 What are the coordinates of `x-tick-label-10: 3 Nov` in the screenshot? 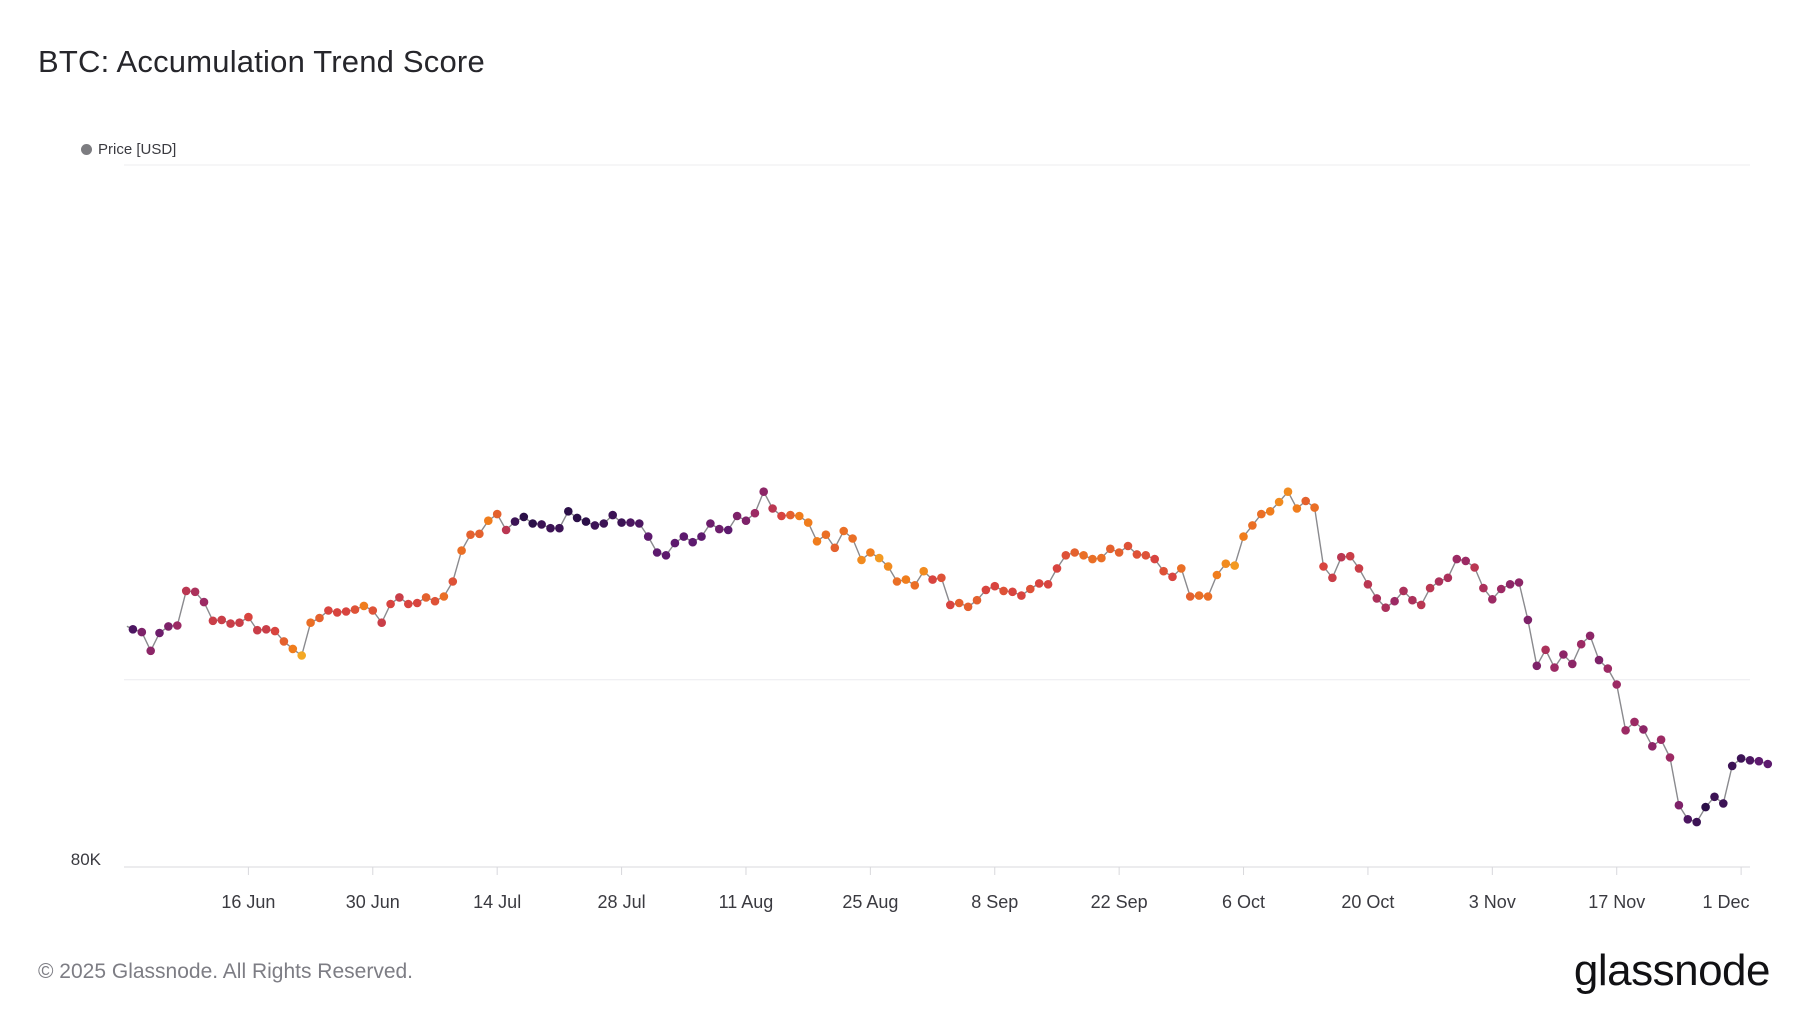 It's located at (1492, 902).